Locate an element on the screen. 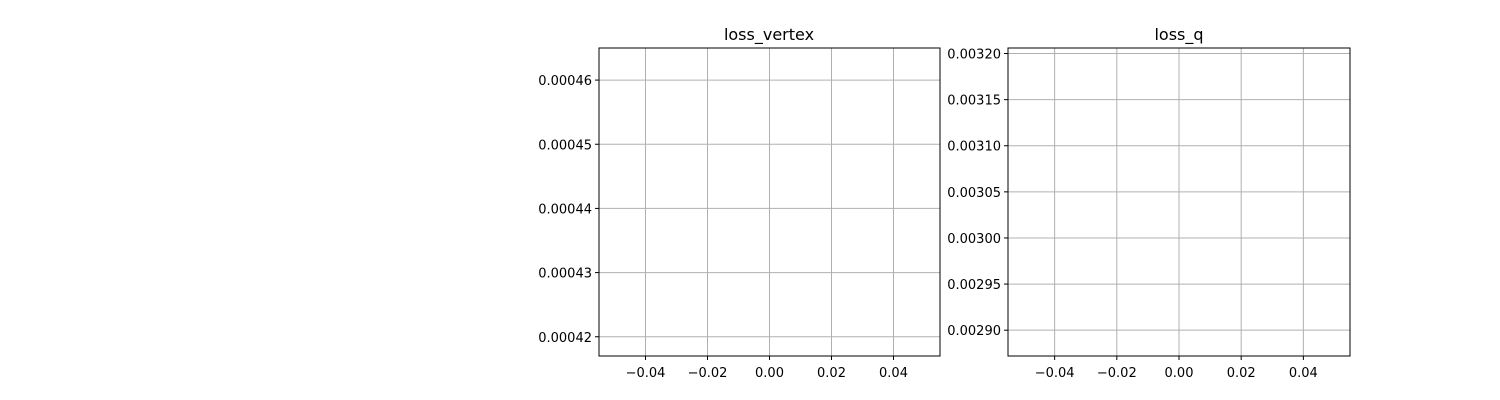 This screenshot has width=1500, height=400. y-tick-label: 0.00042 is located at coordinates (565, 338).